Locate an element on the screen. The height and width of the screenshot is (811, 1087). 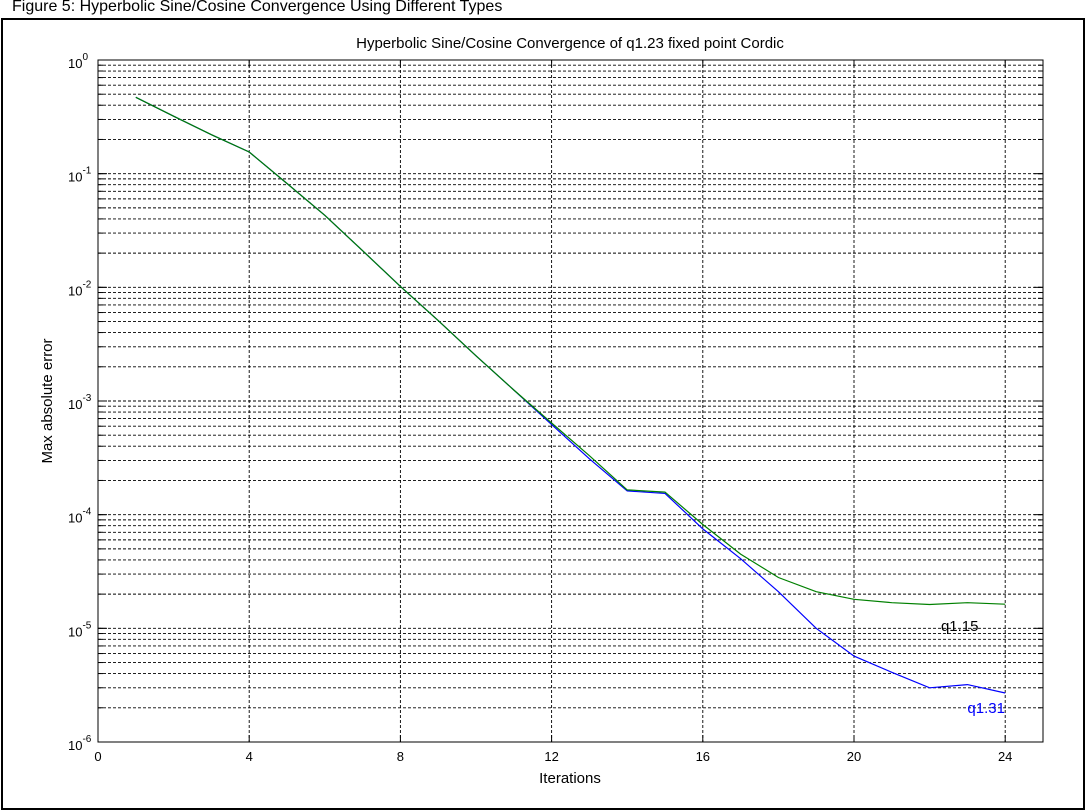
x-tick-label: 16 is located at coordinates (703, 756).